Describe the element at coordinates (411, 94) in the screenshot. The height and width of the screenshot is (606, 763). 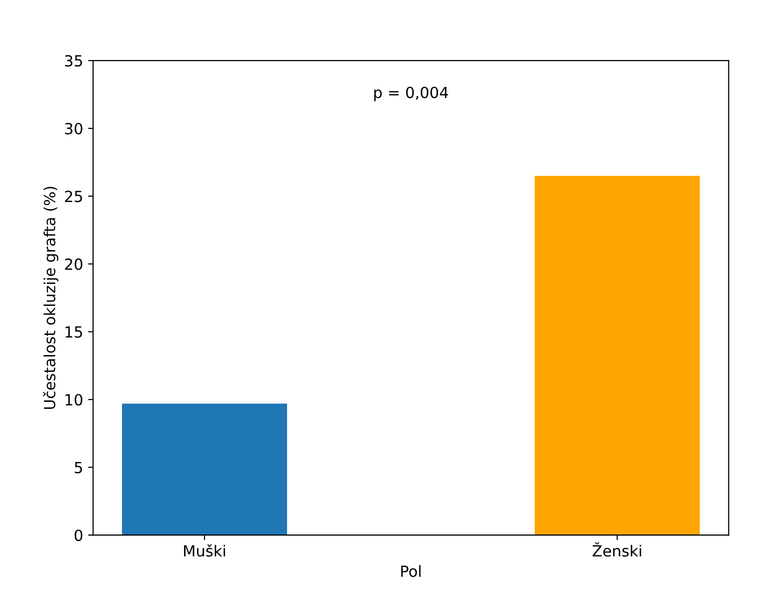
I see `annotation: p = 0,004` at that location.